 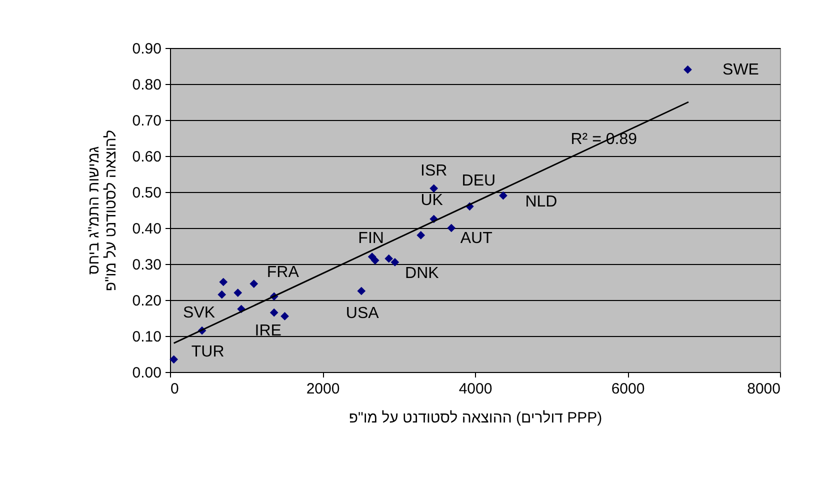 What do you see at coordinates (434, 171) in the screenshot?
I see `annotation: ISR` at bounding box center [434, 171].